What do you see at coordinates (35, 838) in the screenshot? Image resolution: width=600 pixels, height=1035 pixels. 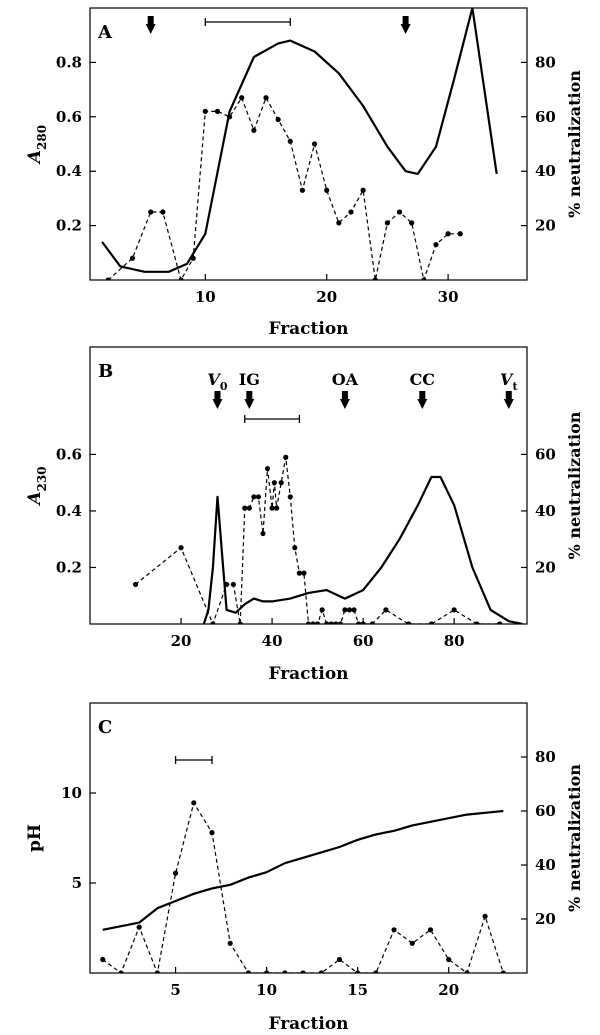 I see `y-axis-label: pH` at bounding box center [35, 838].